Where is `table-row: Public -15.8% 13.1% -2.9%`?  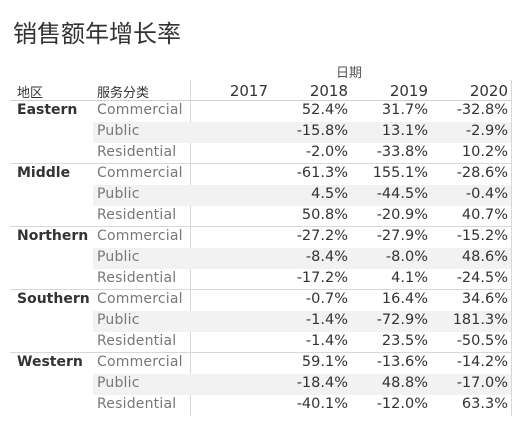
table-row: Public -15.8% 13.1% -2.9% is located at coordinates (302, 132).